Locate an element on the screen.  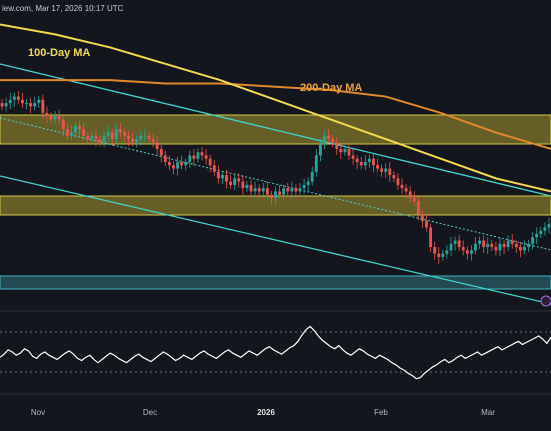
chart-header: iew.com, Mar 17, 2026 10:17 UTC is located at coordinates (63, 8).